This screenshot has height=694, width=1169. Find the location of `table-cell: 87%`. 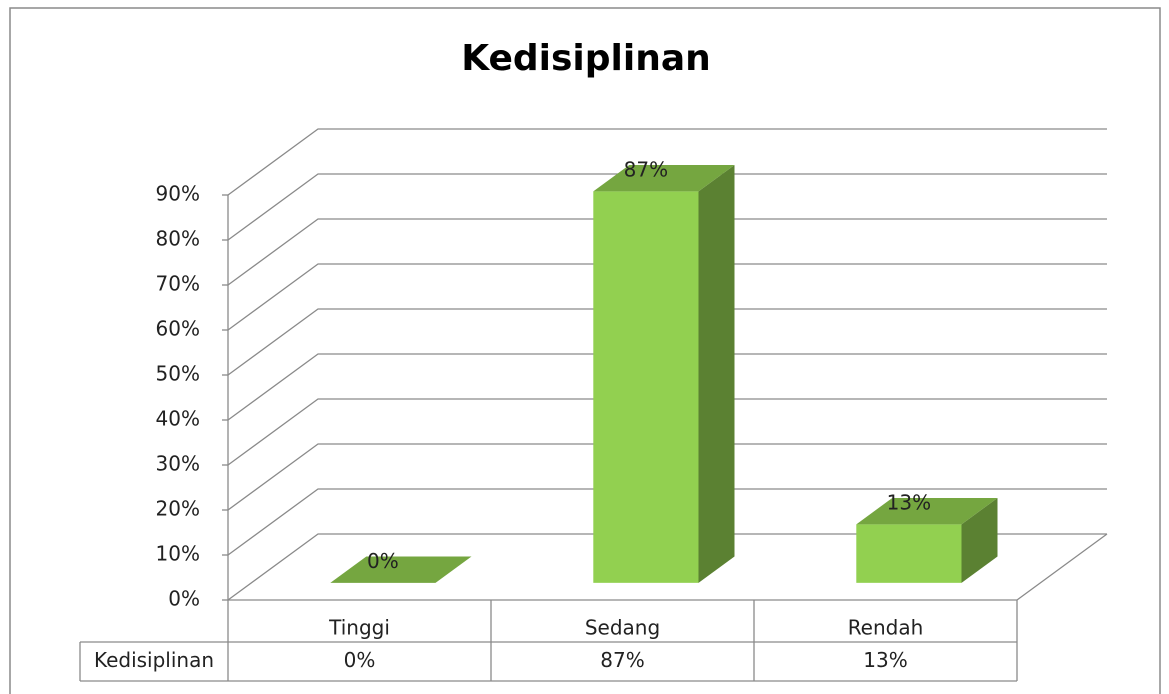

table-cell: 87% is located at coordinates (622, 660).